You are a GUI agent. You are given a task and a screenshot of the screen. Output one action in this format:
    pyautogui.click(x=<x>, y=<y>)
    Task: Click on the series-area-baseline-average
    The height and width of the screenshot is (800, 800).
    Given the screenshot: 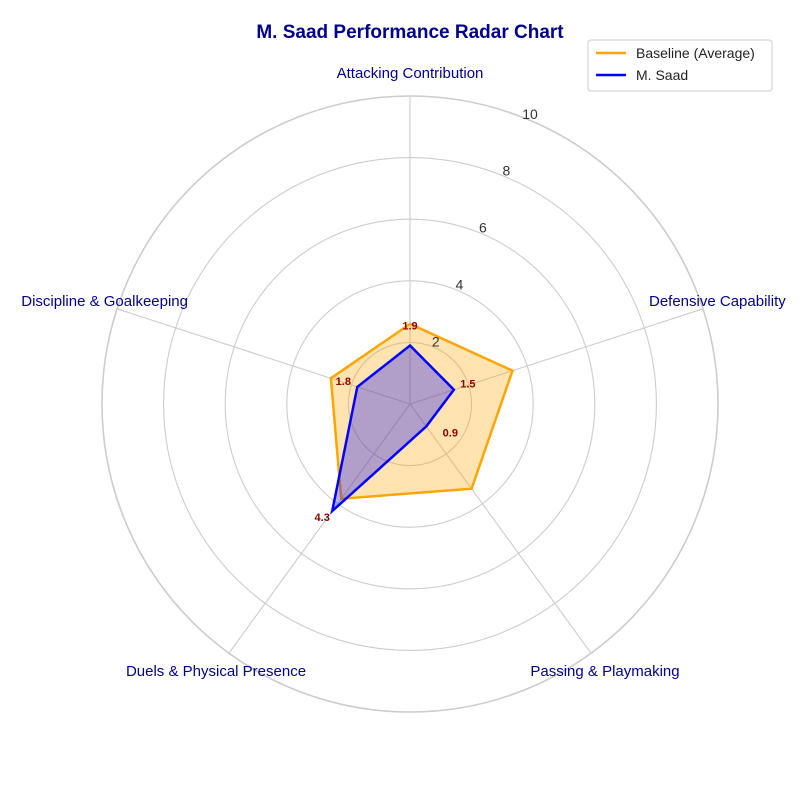 What is the action you would take?
    pyautogui.click(x=421, y=411)
    